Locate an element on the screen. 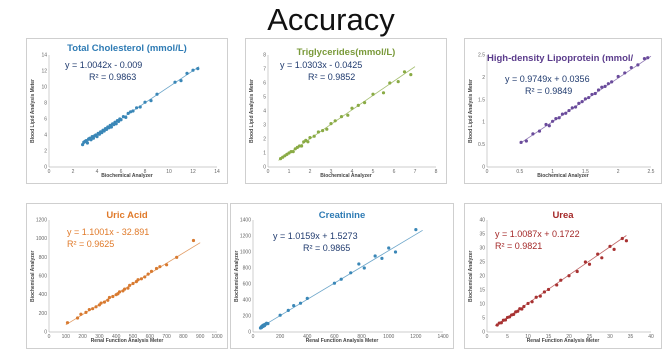  r-squared: R² = 0.9625 is located at coordinates (91, 244).